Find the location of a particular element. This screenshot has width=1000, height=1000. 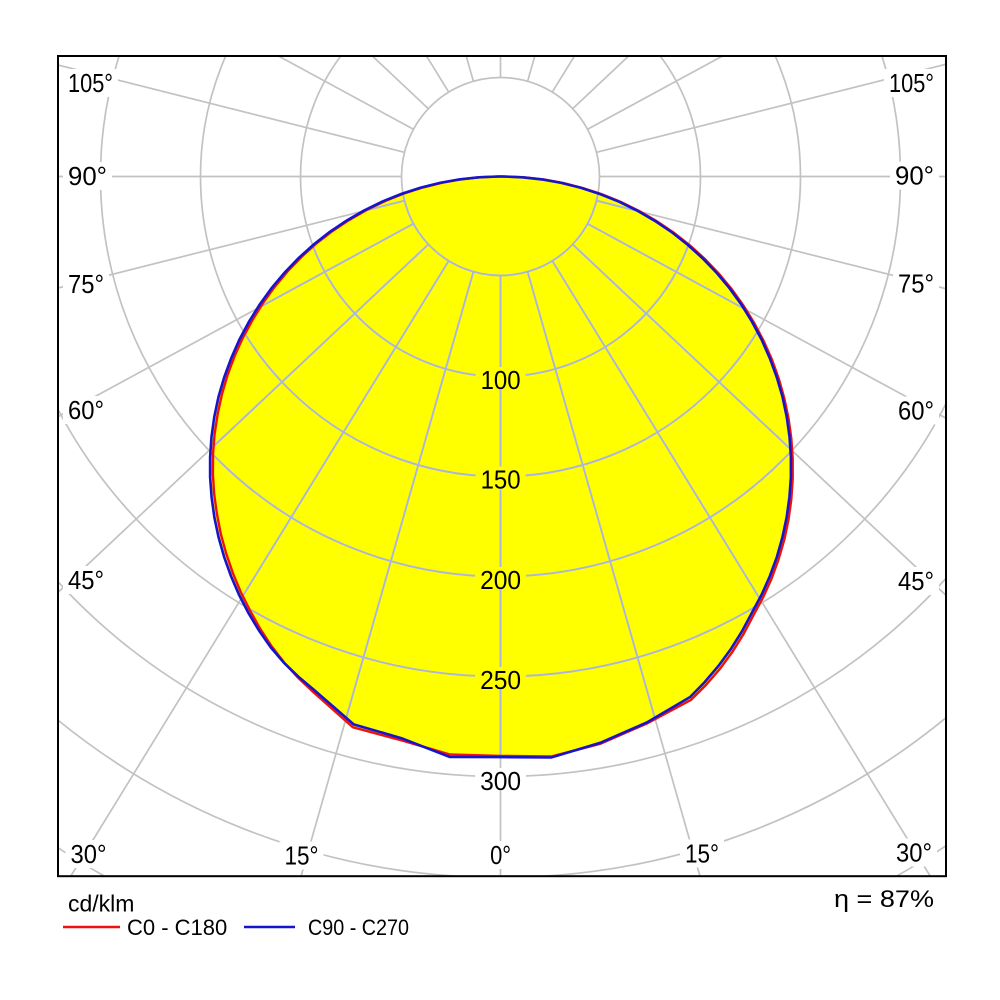

svg-text: 200 is located at coordinates (500, 580).